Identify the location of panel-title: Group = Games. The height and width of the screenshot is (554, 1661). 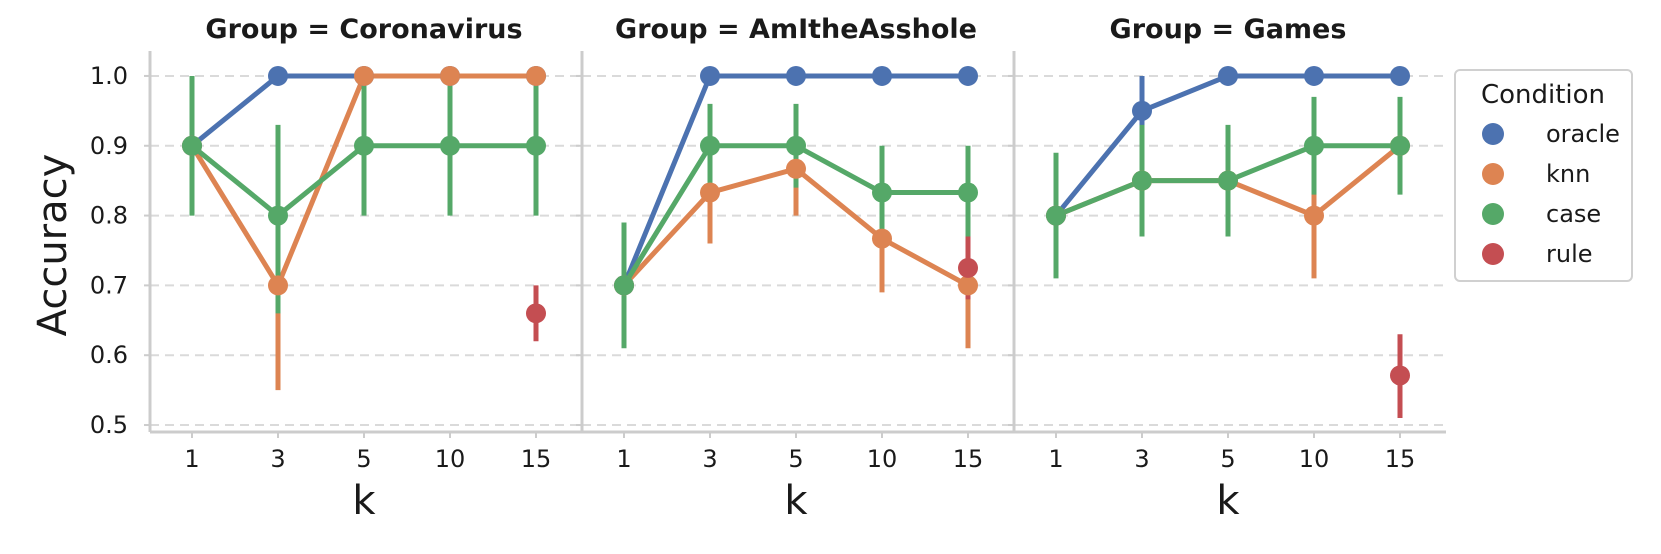
(1228, 29).